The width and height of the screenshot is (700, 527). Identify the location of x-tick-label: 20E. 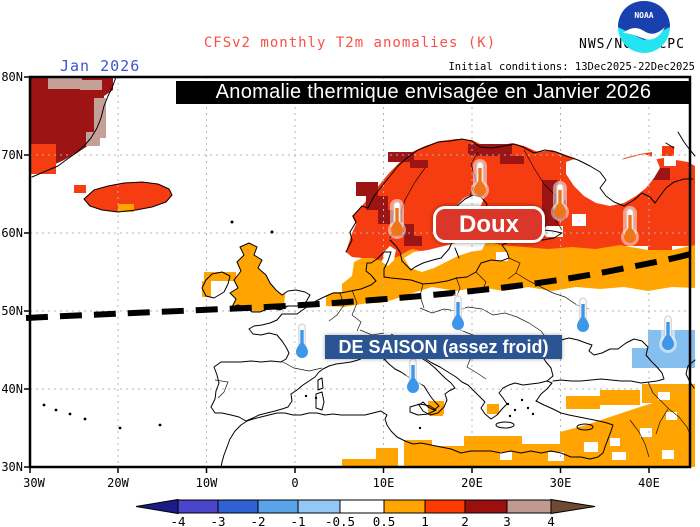
(472, 483).